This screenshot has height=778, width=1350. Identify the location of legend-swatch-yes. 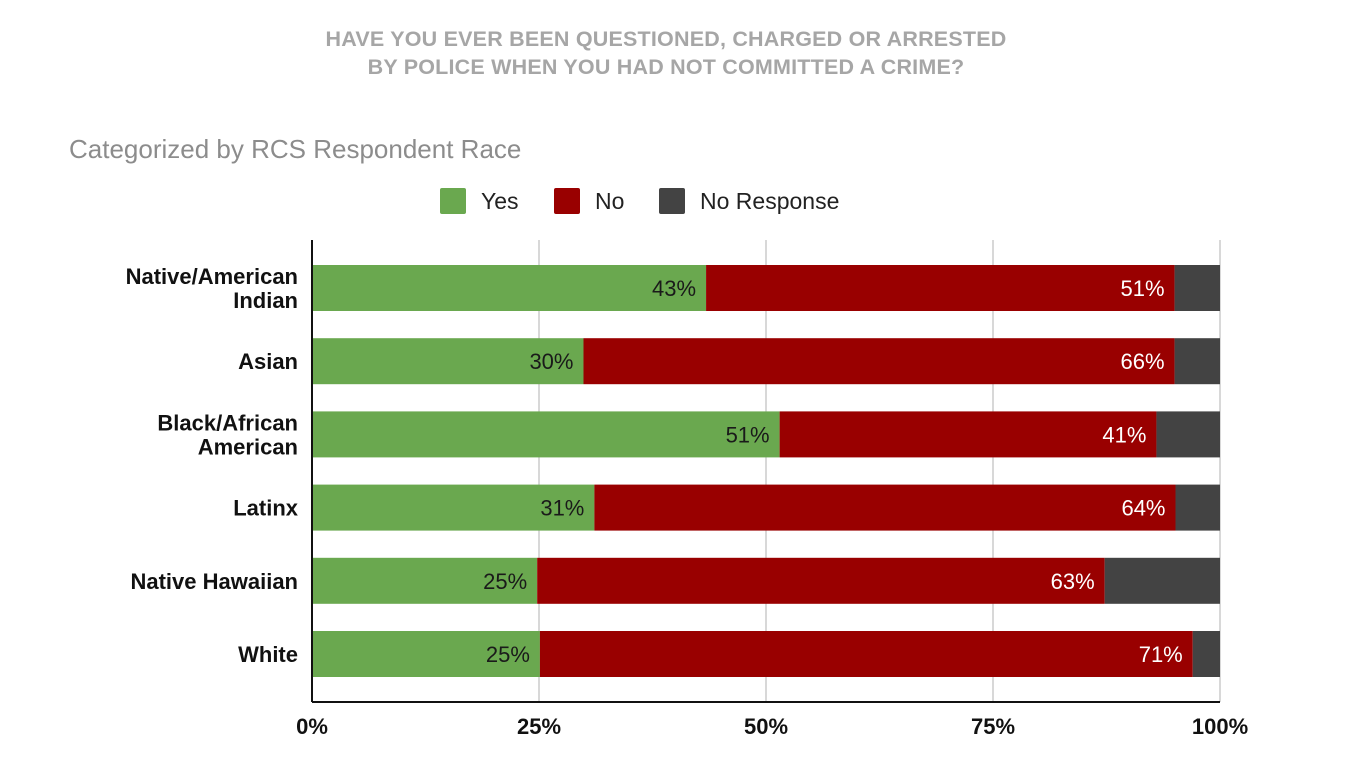
(453, 201).